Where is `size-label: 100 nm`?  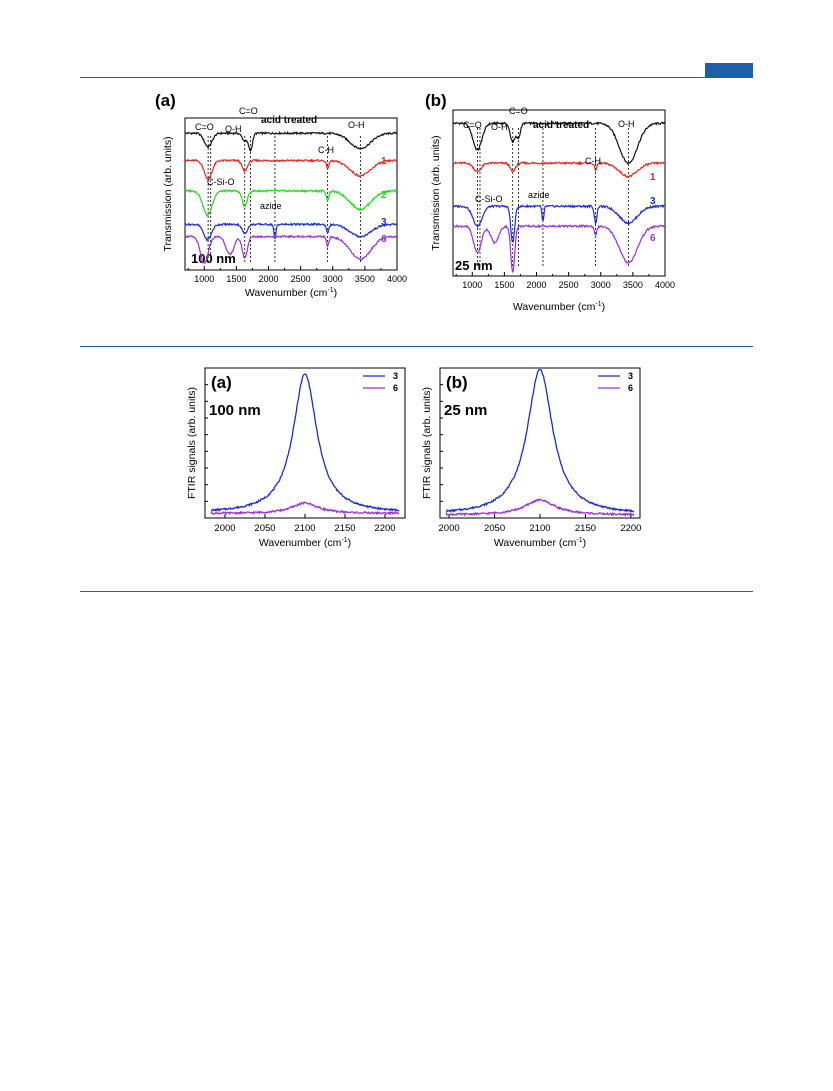 size-label: 100 nm is located at coordinates (235, 410).